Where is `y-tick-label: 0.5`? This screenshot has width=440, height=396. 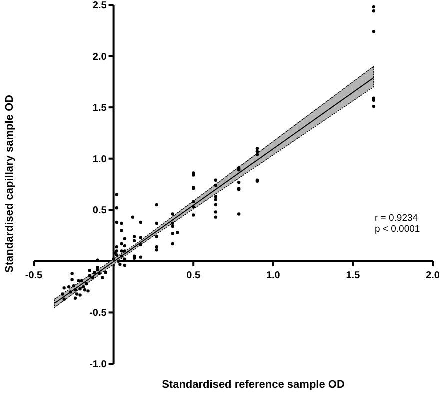
y-tick-label: 0.5 is located at coordinates (100, 211).